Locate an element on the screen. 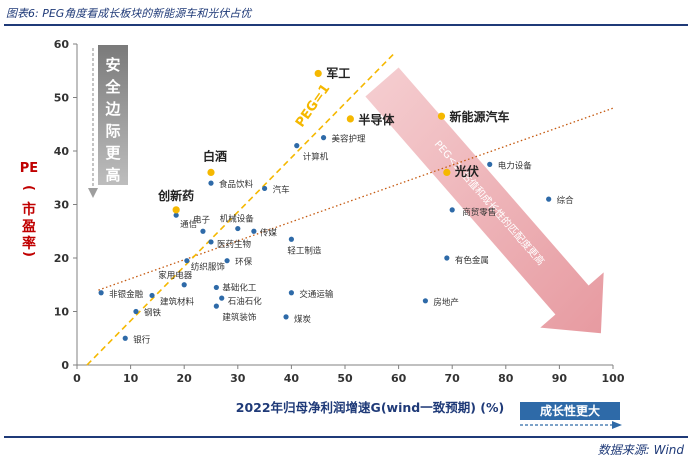  point-label: 环保 is located at coordinates (244, 262).